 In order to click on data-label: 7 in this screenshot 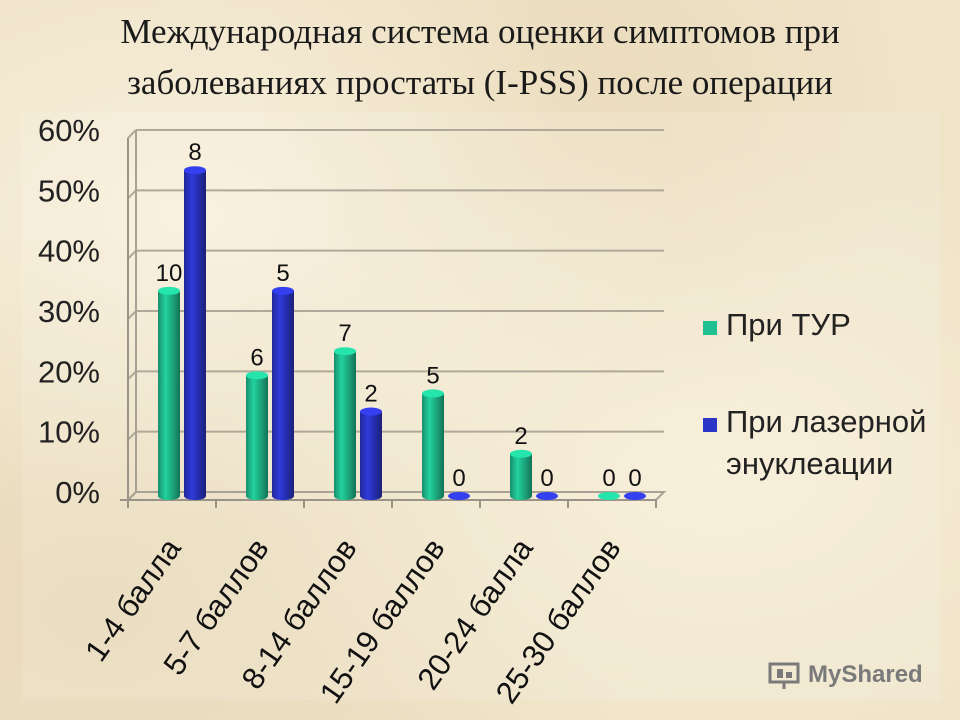, I will do `click(344, 333)`.